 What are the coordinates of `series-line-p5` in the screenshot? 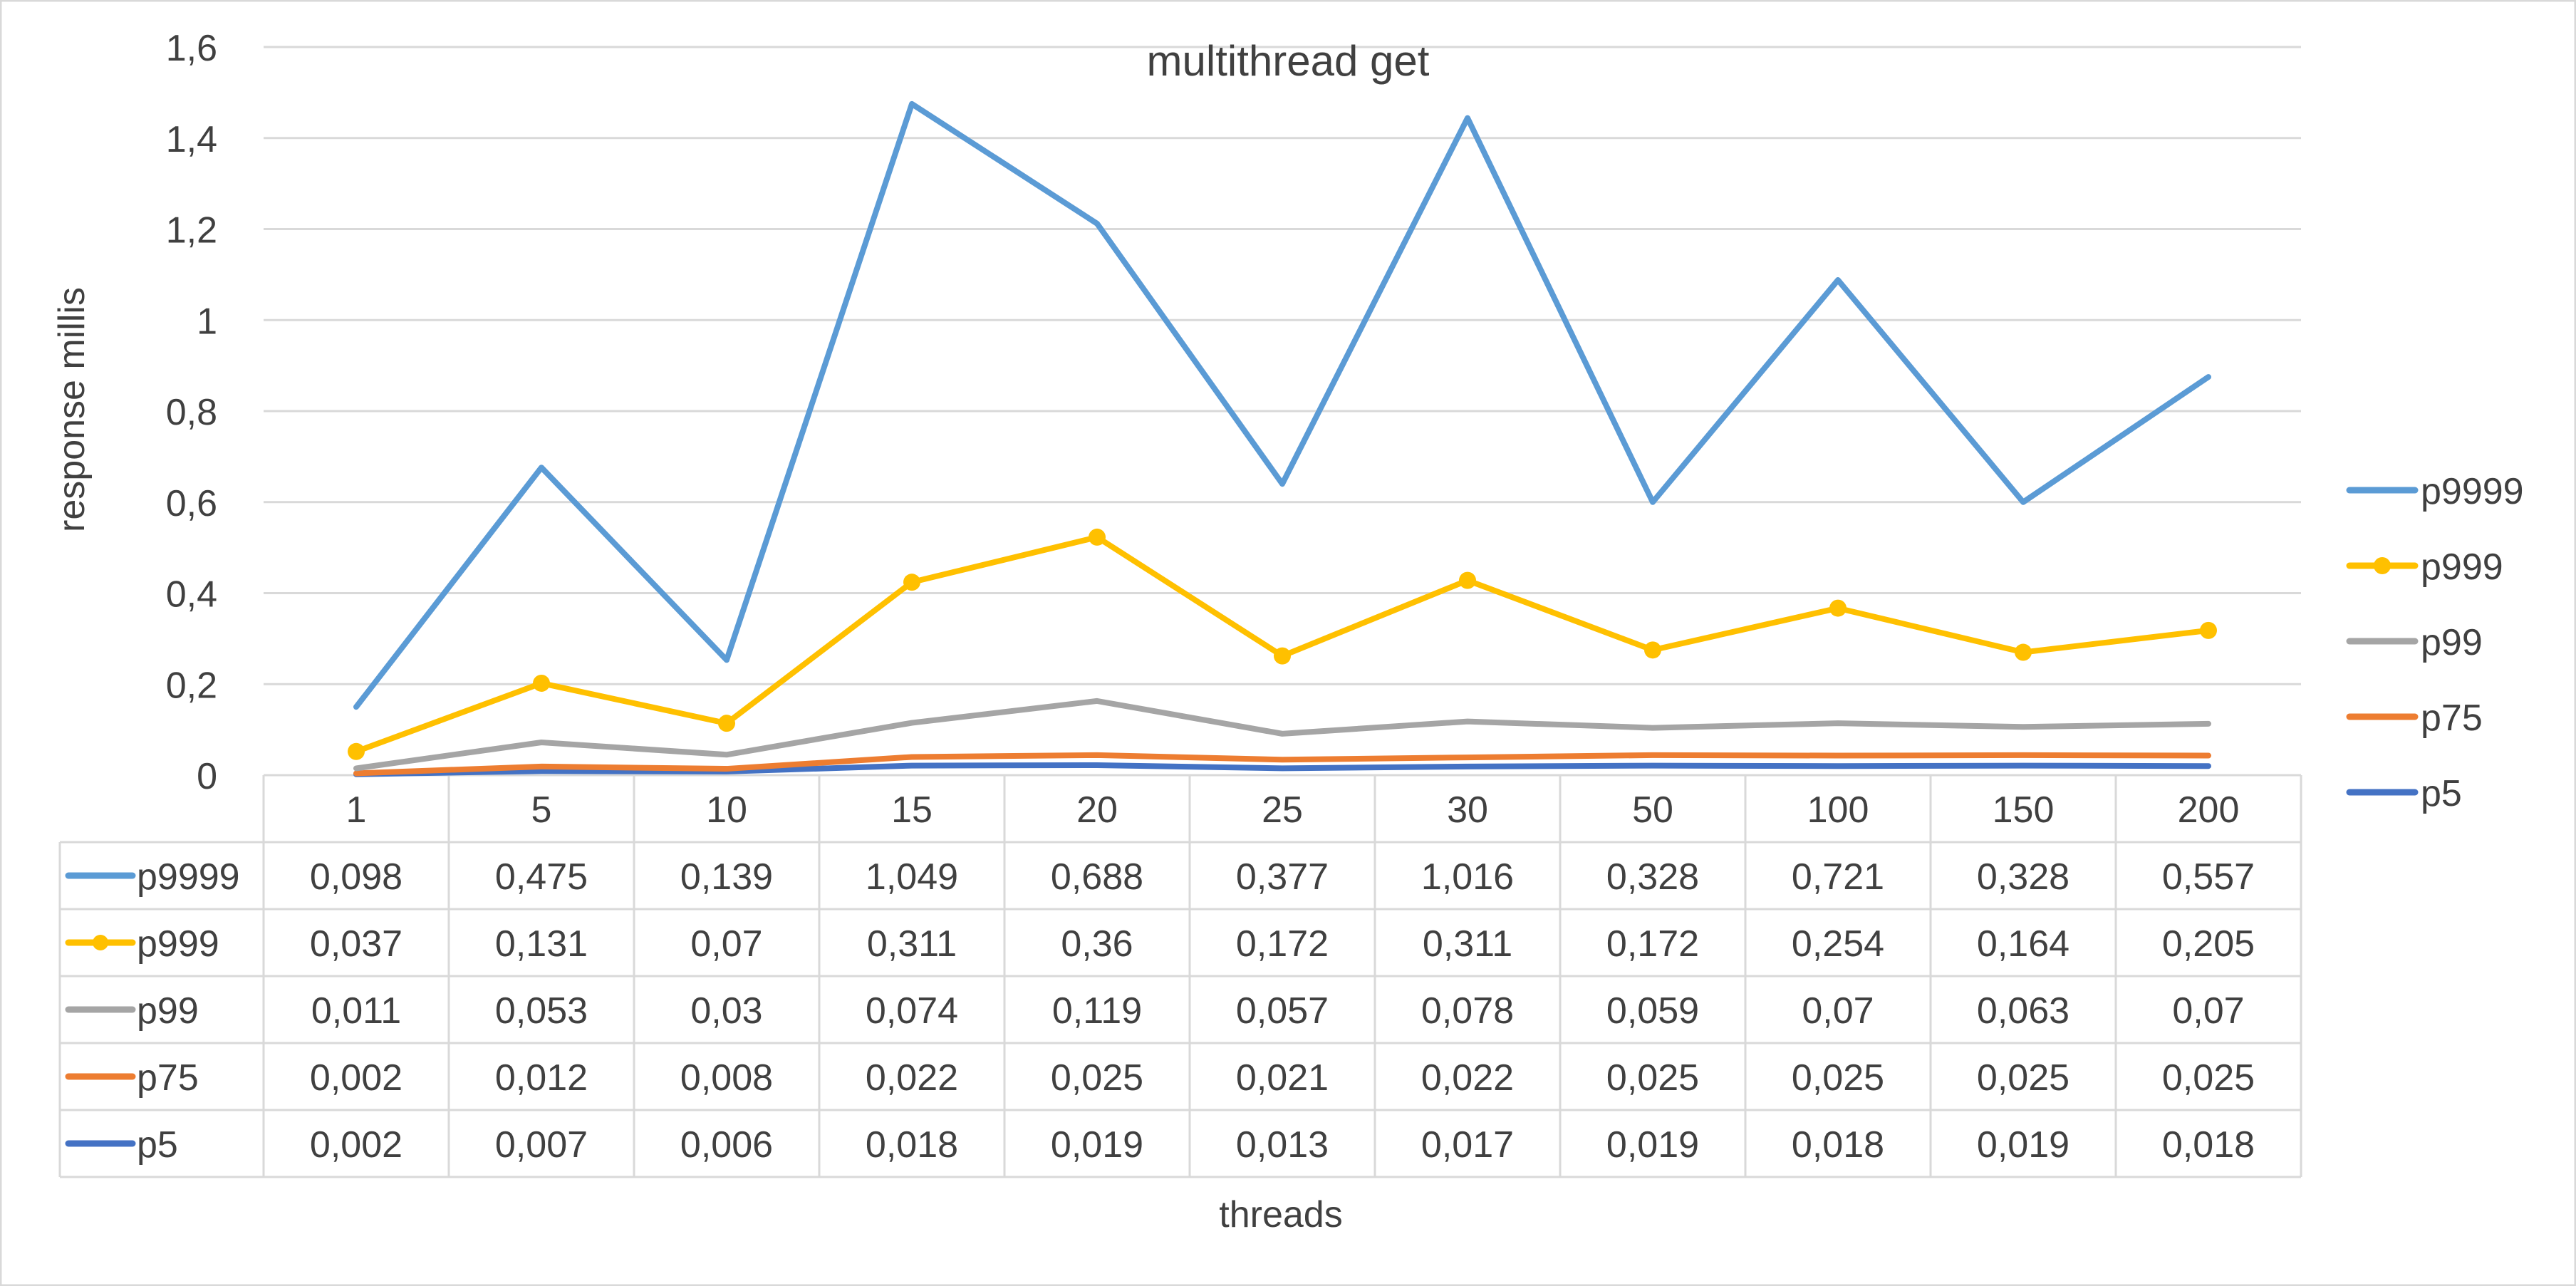 It's located at (1282, 769).